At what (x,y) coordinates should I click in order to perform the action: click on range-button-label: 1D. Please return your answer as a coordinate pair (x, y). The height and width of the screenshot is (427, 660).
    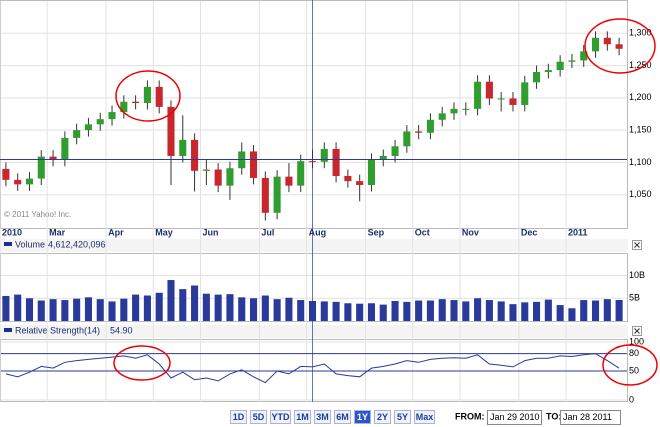
    Looking at the image, I should click on (239, 417).